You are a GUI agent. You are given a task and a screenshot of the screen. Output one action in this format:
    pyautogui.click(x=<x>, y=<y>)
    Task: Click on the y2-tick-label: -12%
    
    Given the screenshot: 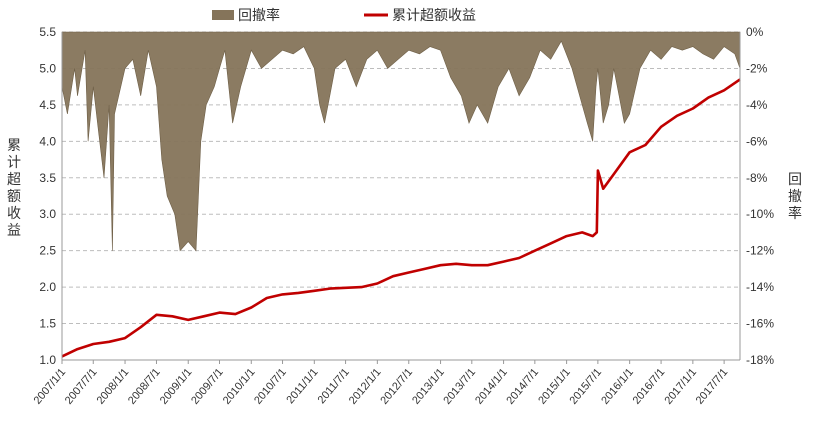 What is the action you would take?
    pyautogui.click(x=760, y=251)
    